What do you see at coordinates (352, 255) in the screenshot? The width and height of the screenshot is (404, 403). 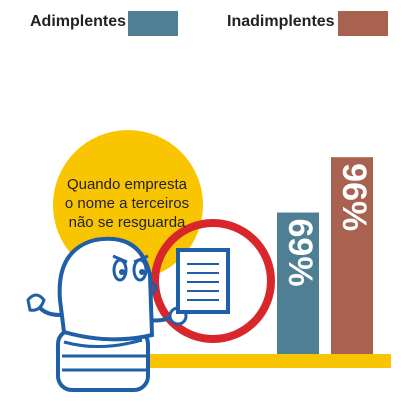 I see `bar-inadimplentes` at bounding box center [352, 255].